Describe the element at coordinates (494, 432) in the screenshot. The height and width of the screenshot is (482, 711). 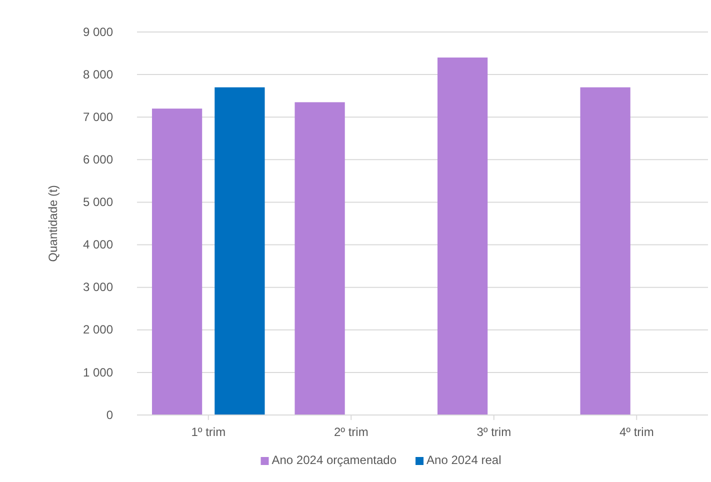
I see `x-tick-label: 3º trim` at that location.